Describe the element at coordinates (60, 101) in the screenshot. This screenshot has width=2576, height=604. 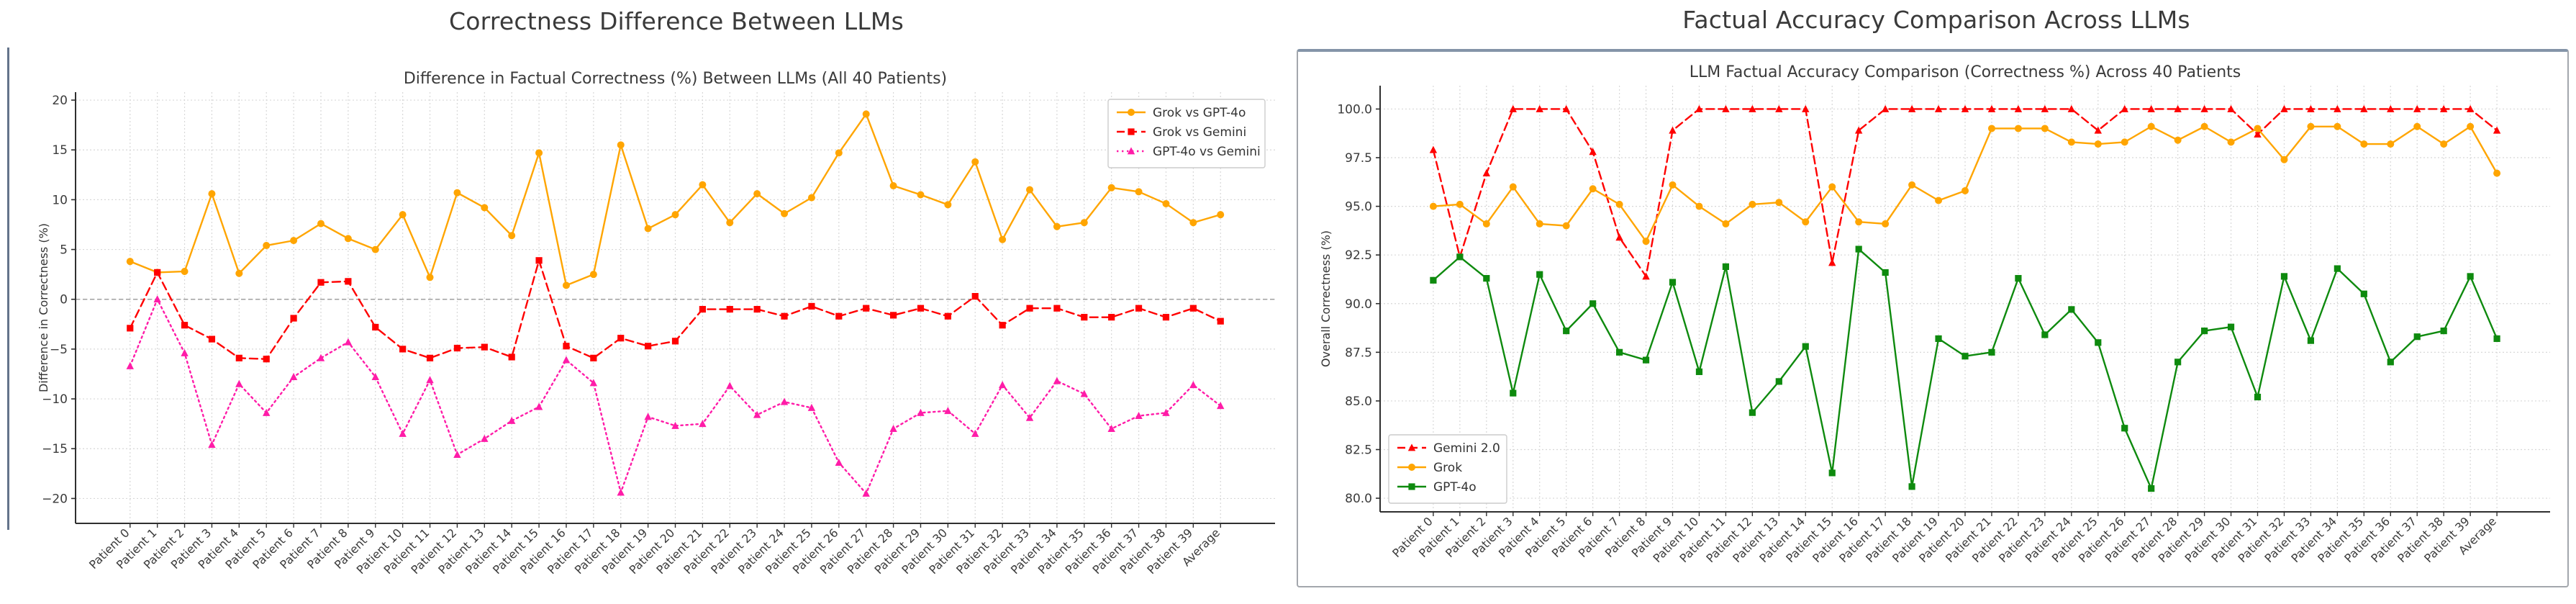
I see `y-tick-label: 20` at that location.